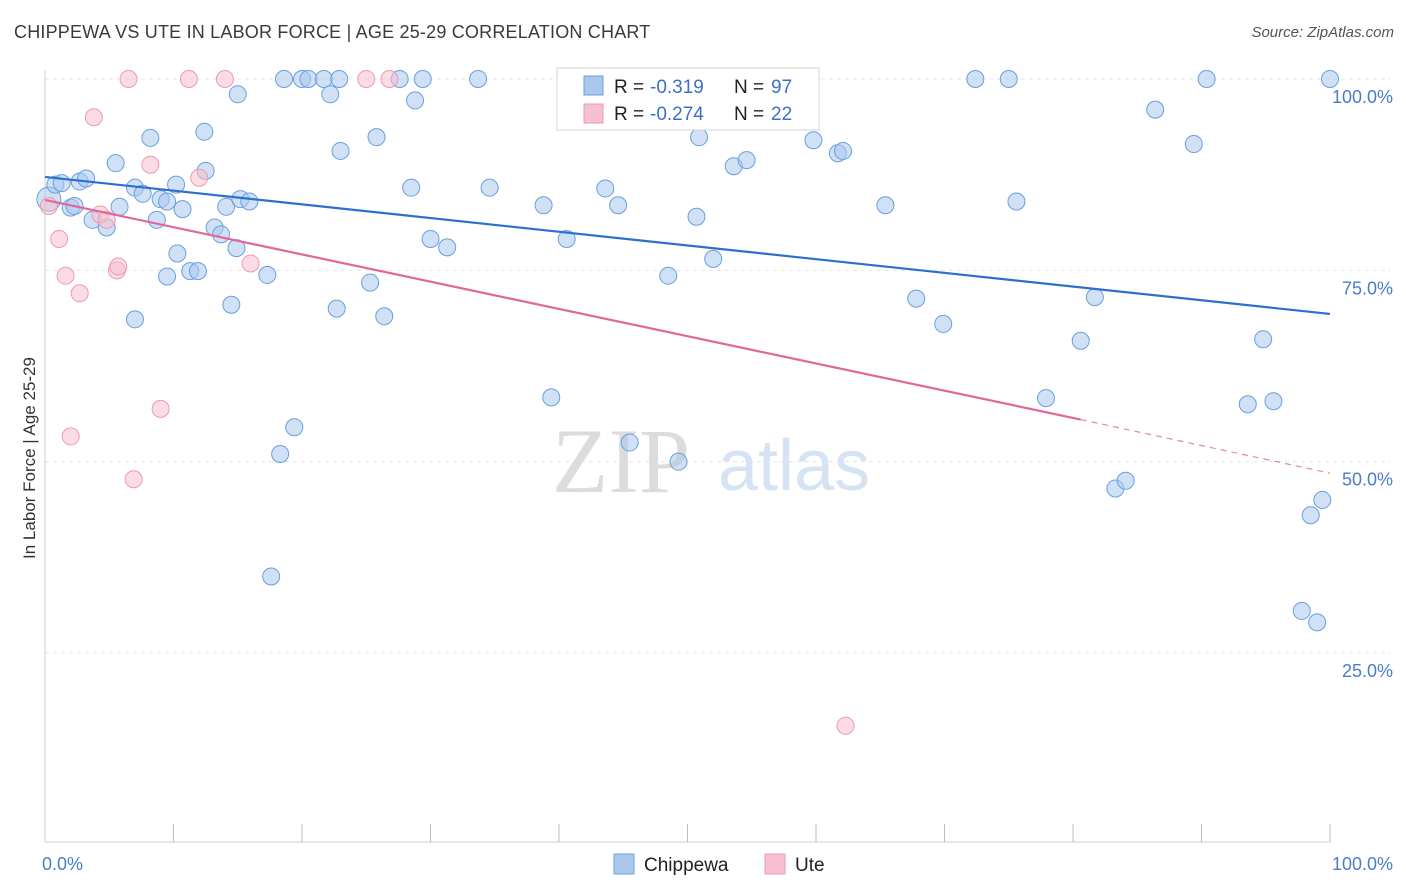 This screenshot has height=892, width=1406. I want to click on bottom-legend-label-chippewa: Chippewa, so click(686, 865).